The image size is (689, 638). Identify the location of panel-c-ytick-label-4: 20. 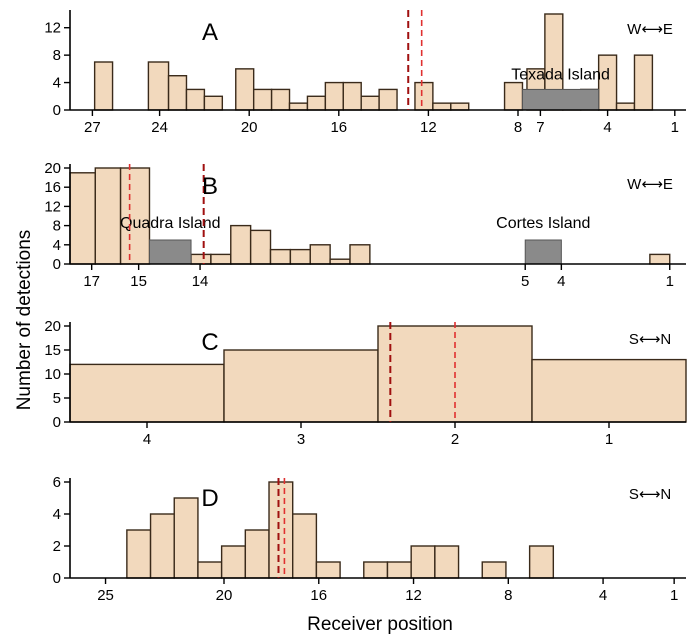
(52, 326).